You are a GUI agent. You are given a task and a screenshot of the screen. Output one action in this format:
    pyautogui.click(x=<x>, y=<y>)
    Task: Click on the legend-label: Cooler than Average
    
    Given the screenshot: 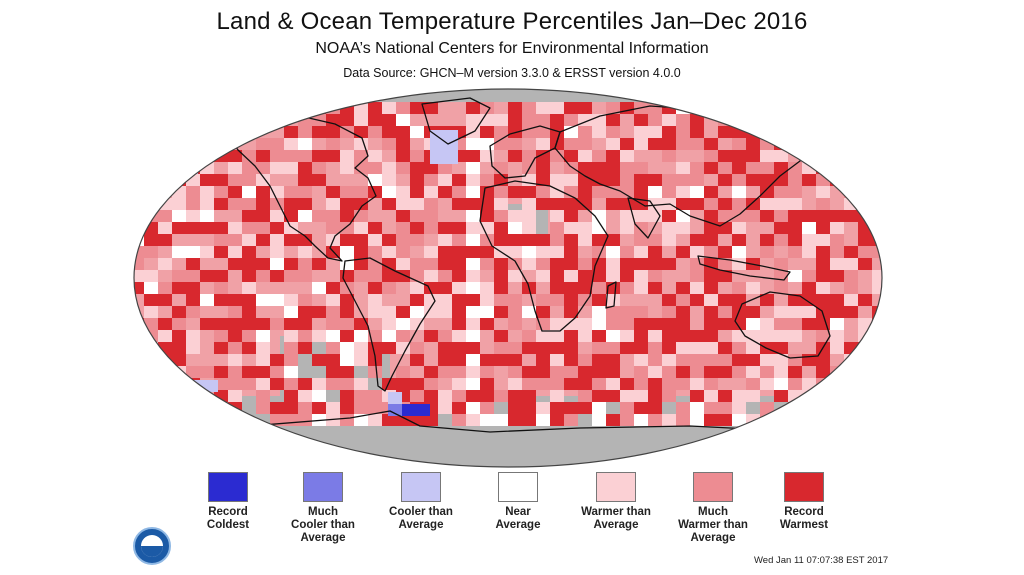 What is the action you would take?
    pyautogui.click(x=421, y=518)
    